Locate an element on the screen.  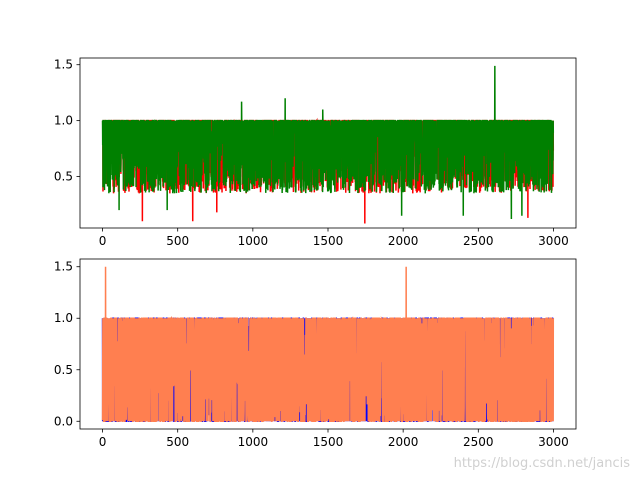
top-x-tick-label: 0 is located at coordinates (103, 241).